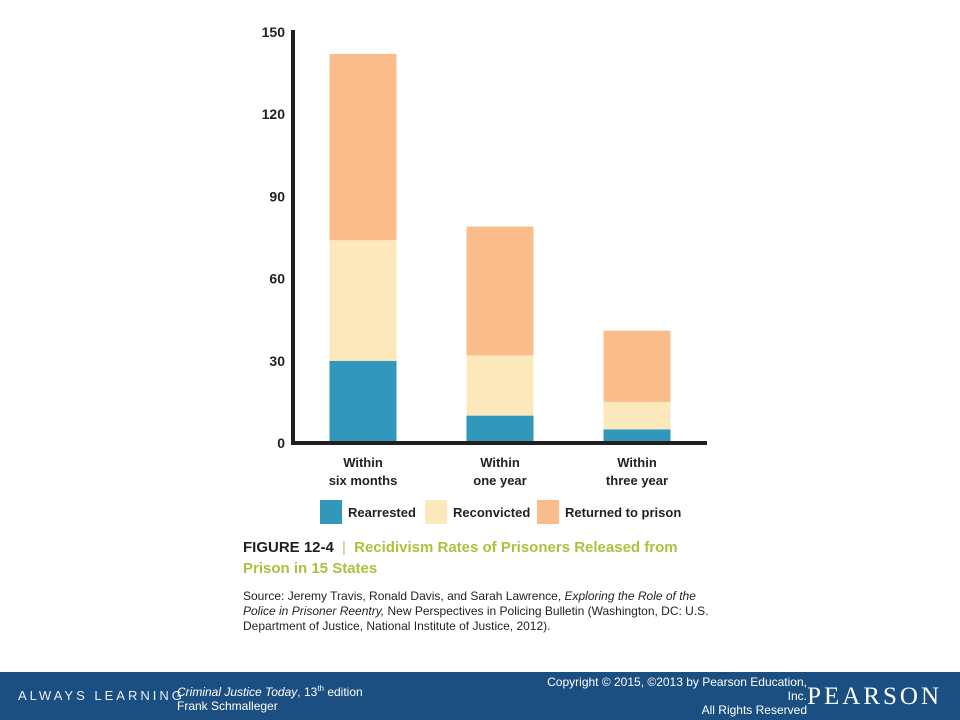  I want to click on x-category-label-1: Within six months, so click(363, 471).